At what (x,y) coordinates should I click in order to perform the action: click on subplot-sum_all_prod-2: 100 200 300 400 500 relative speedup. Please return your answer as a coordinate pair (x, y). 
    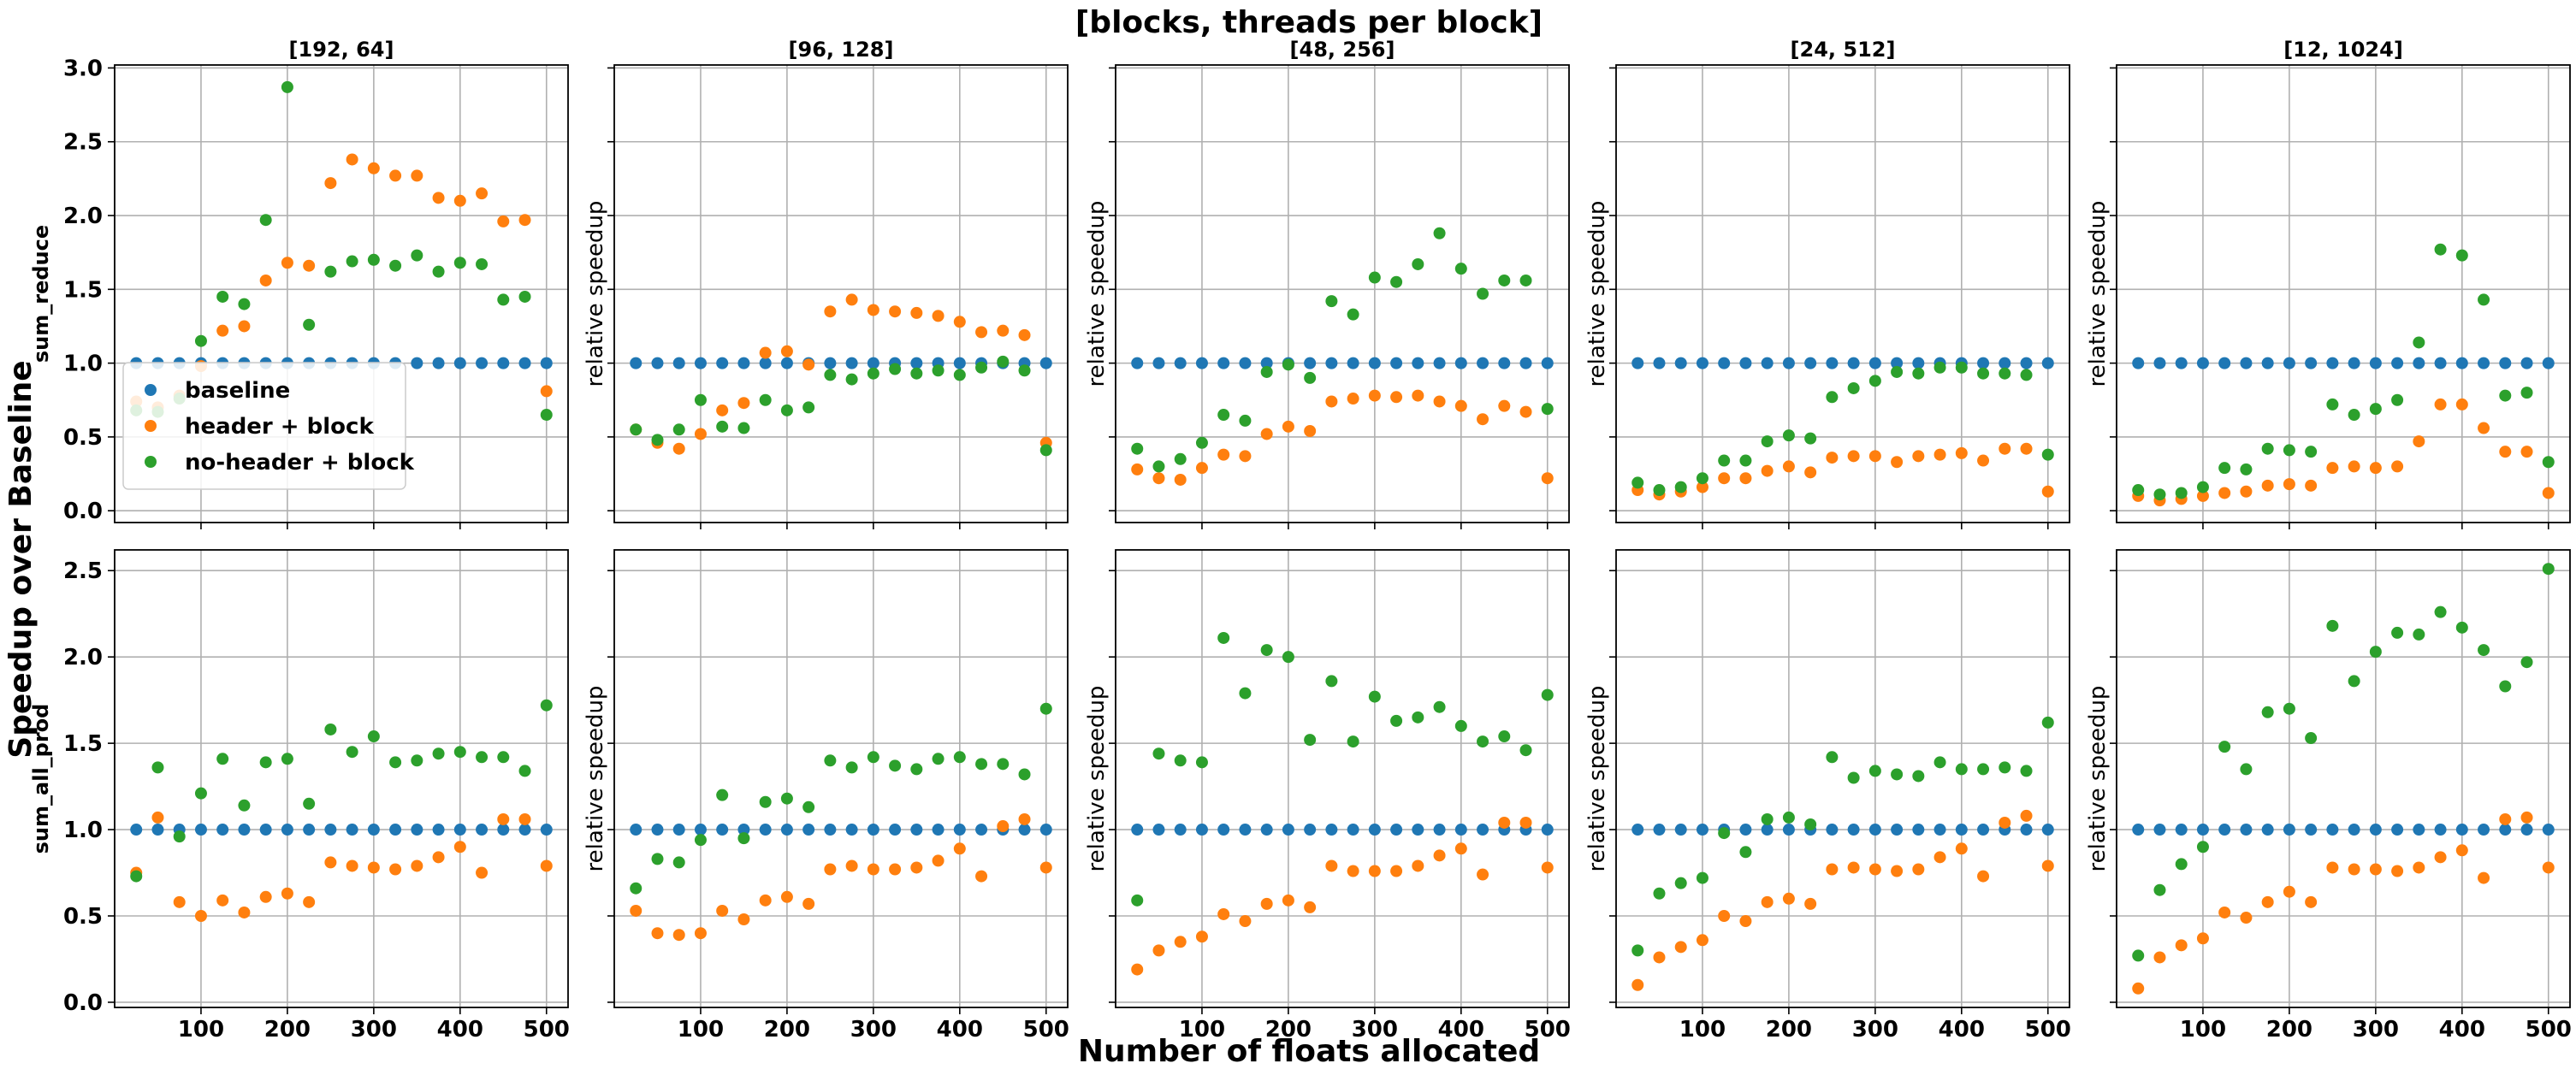
    Looking at the image, I should click on (1328, 796).